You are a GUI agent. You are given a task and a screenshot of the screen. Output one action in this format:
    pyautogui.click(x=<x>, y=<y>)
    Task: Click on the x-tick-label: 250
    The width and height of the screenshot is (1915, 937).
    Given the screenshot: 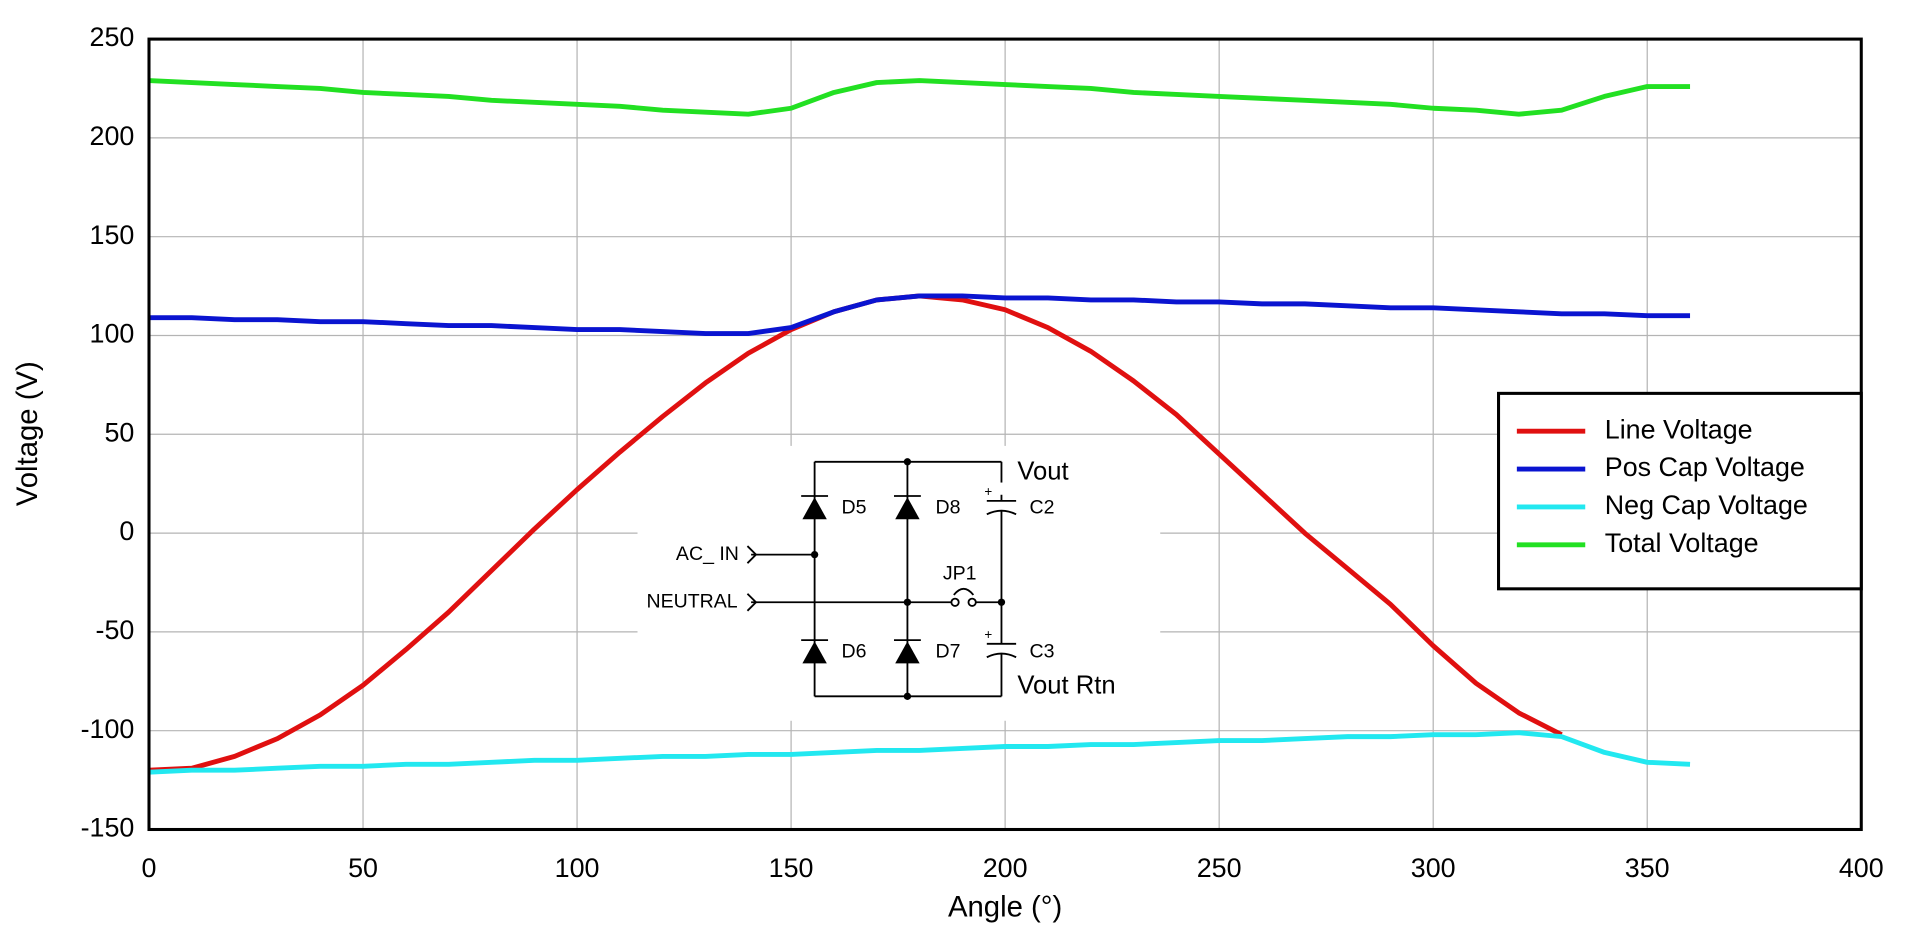 What is the action you would take?
    pyautogui.click(x=1219, y=868)
    